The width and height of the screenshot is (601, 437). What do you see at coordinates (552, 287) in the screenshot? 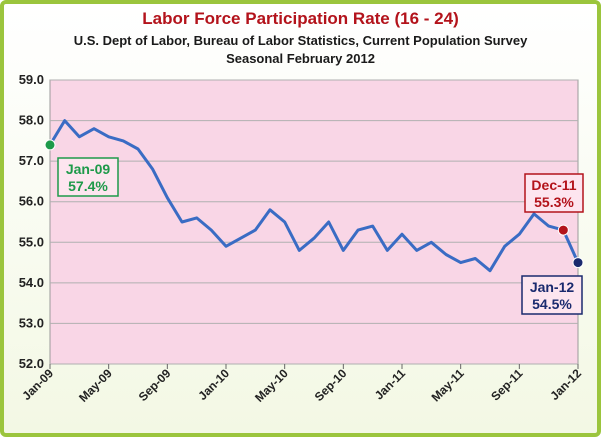
I see `callout-label: Jan-12` at bounding box center [552, 287].